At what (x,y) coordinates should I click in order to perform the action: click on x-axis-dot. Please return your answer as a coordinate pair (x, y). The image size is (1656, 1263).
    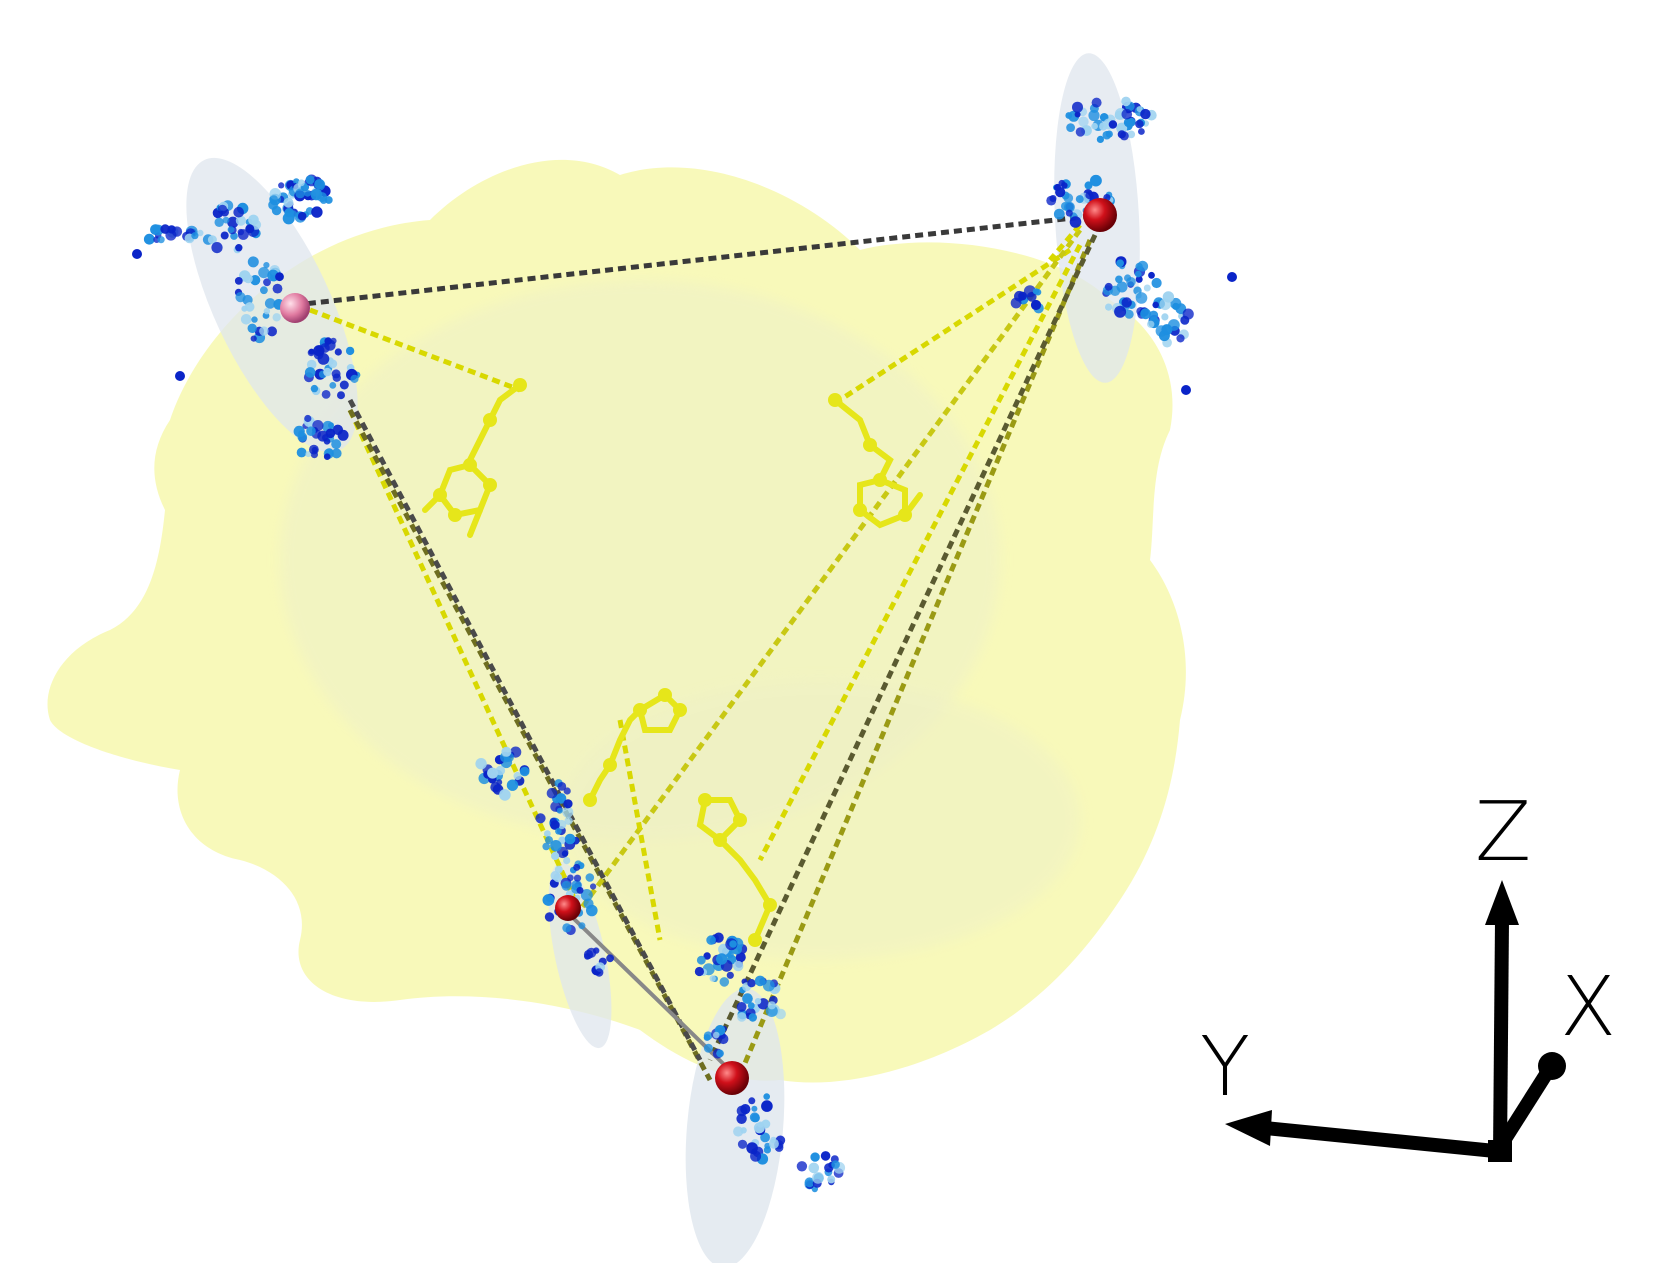
    Looking at the image, I should click on (1552, 1066).